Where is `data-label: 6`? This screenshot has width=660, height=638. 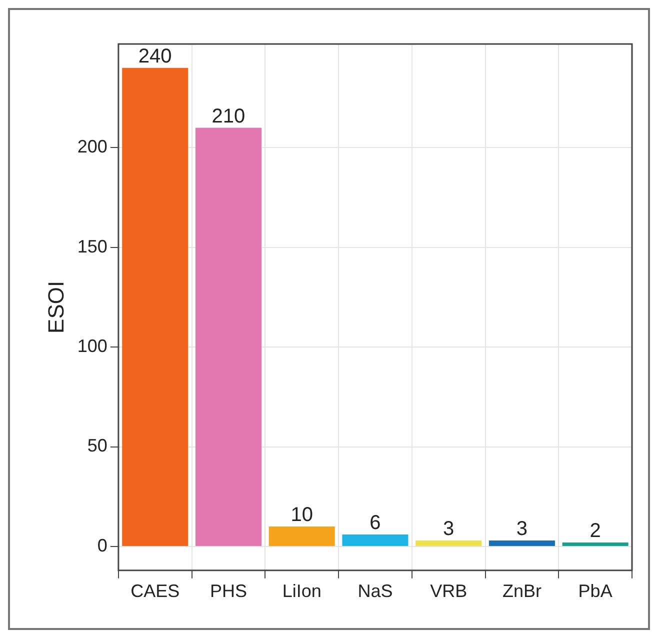 data-label: 6 is located at coordinates (375, 523).